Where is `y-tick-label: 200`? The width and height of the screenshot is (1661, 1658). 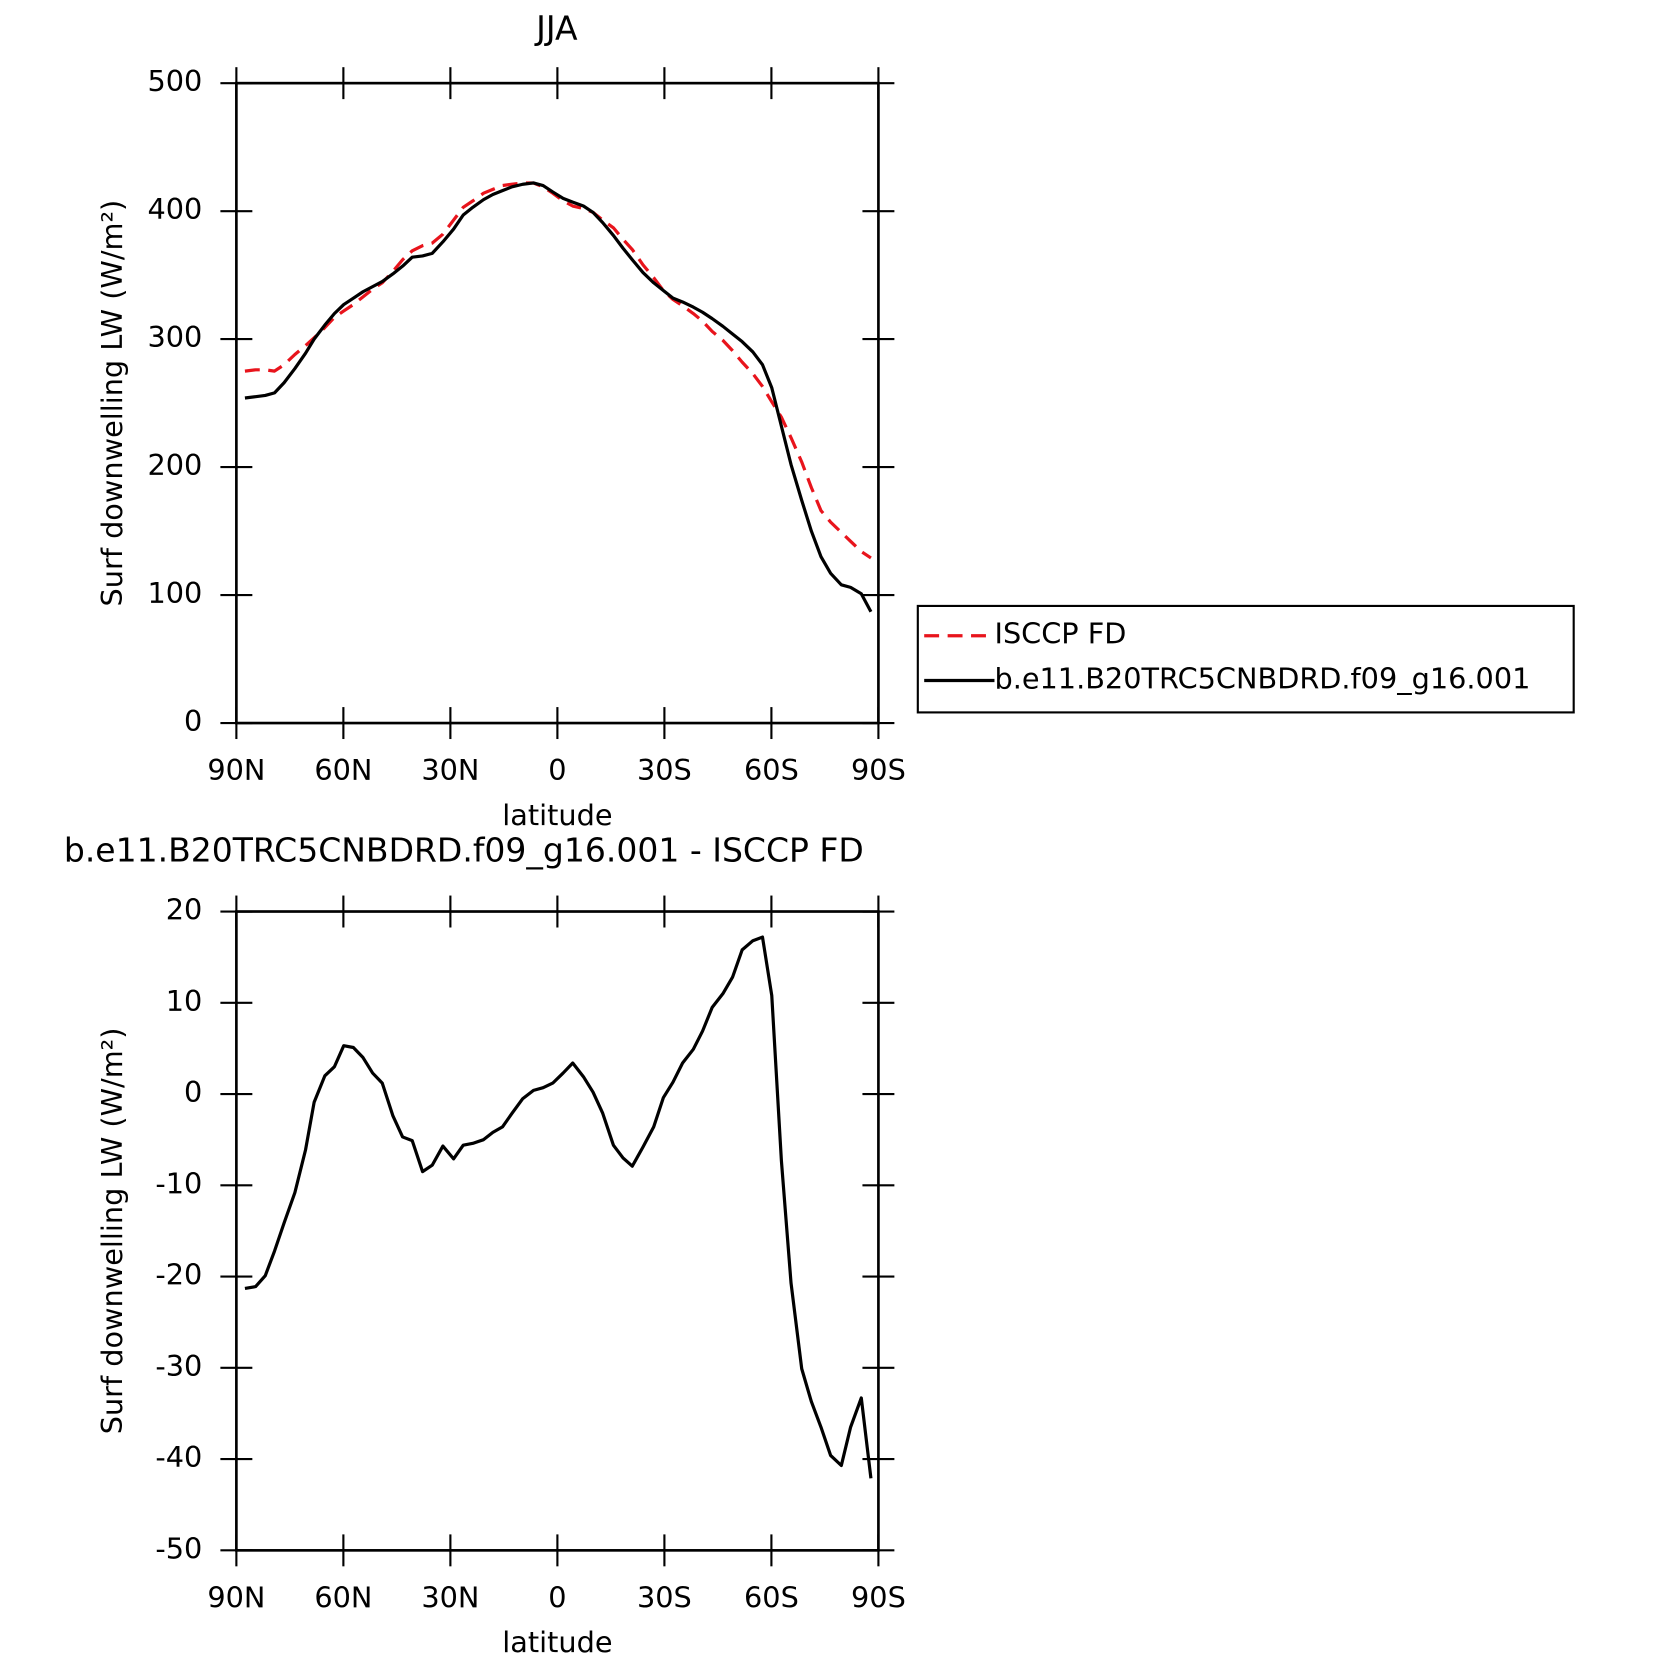
y-tick-label: 200 is located at coordinates (174, 465).